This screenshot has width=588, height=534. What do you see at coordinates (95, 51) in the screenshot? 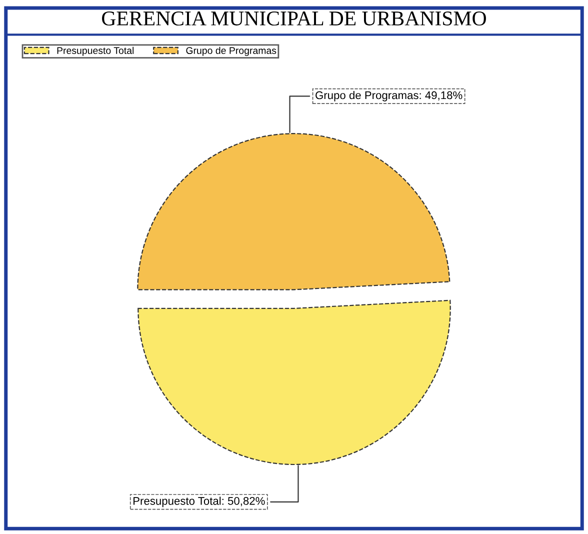
I see `legend-label: Presupuesto Total` at bounding box center [95, 51].